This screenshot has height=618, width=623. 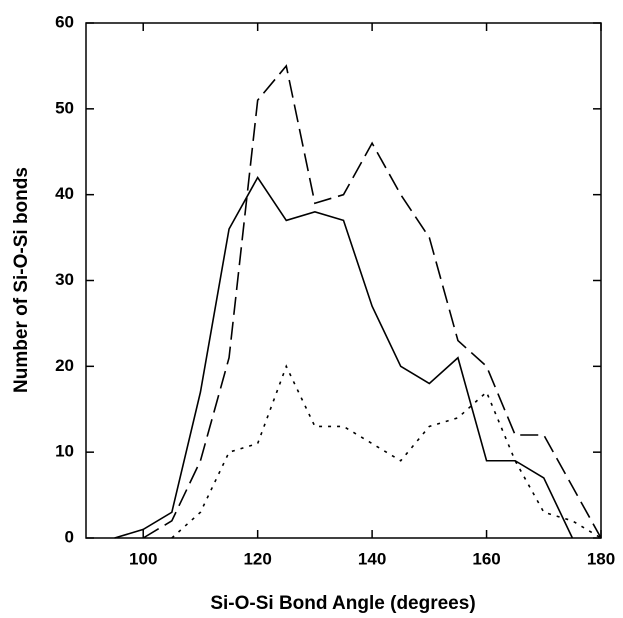 I want to click on y-tick-label: 0, so click(x=69, y=536).